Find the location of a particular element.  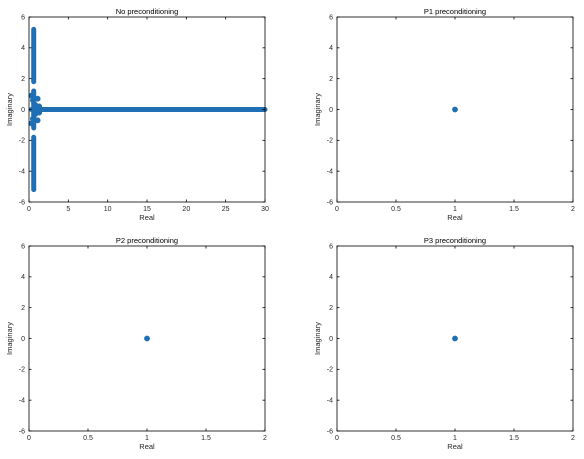

x-tick-label: 25 is located at coordinates (226, 209).